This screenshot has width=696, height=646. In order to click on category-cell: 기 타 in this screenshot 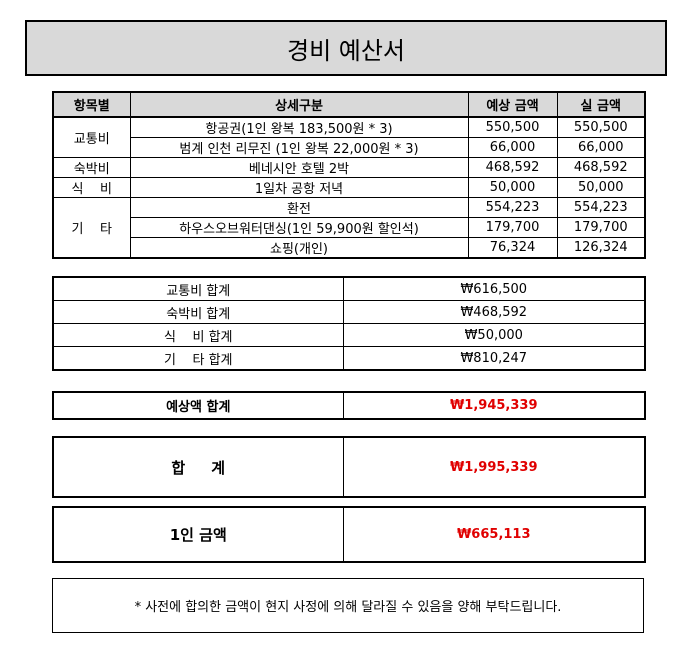, I will do `click(91, 228)`.